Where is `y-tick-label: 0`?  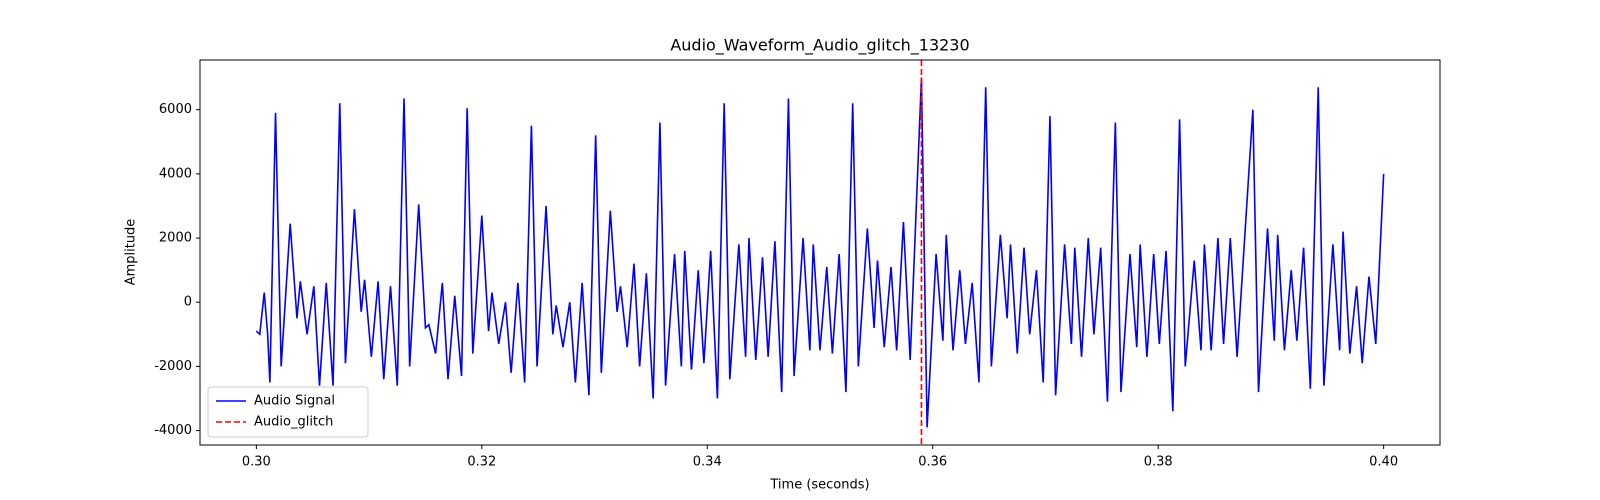
y-tick-label: 0 is located at coordinates (188, 302).